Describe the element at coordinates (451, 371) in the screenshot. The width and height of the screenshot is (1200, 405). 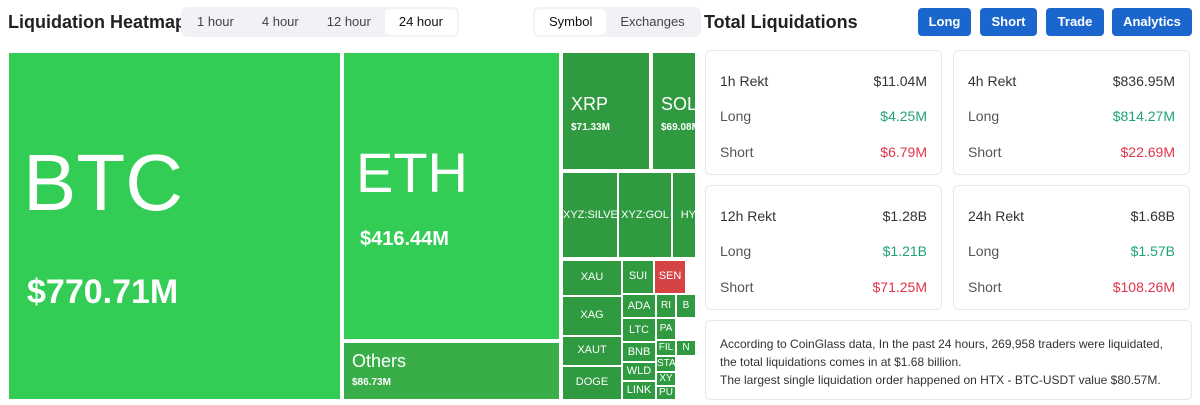
I see `tile: Others $86.73M` at that location.